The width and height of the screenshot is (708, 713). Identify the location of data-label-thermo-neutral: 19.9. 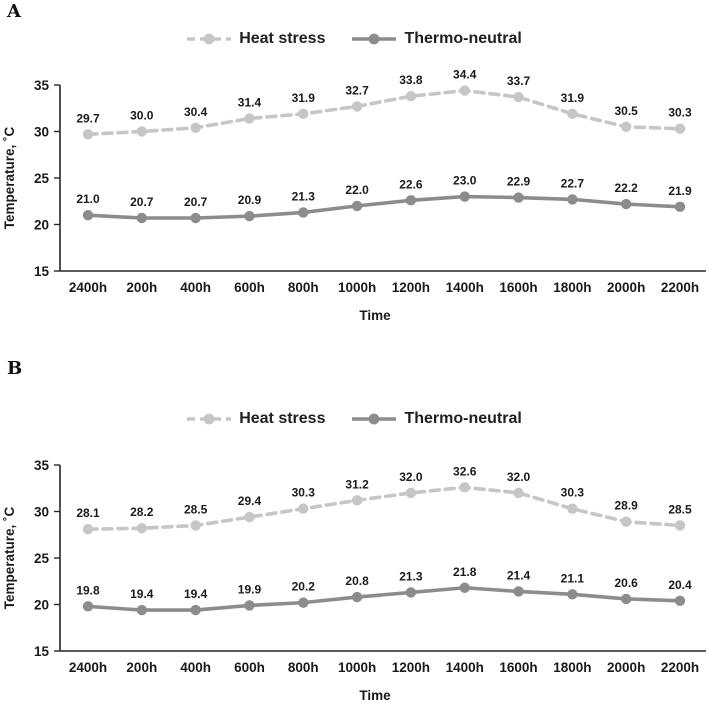
(250, 589).